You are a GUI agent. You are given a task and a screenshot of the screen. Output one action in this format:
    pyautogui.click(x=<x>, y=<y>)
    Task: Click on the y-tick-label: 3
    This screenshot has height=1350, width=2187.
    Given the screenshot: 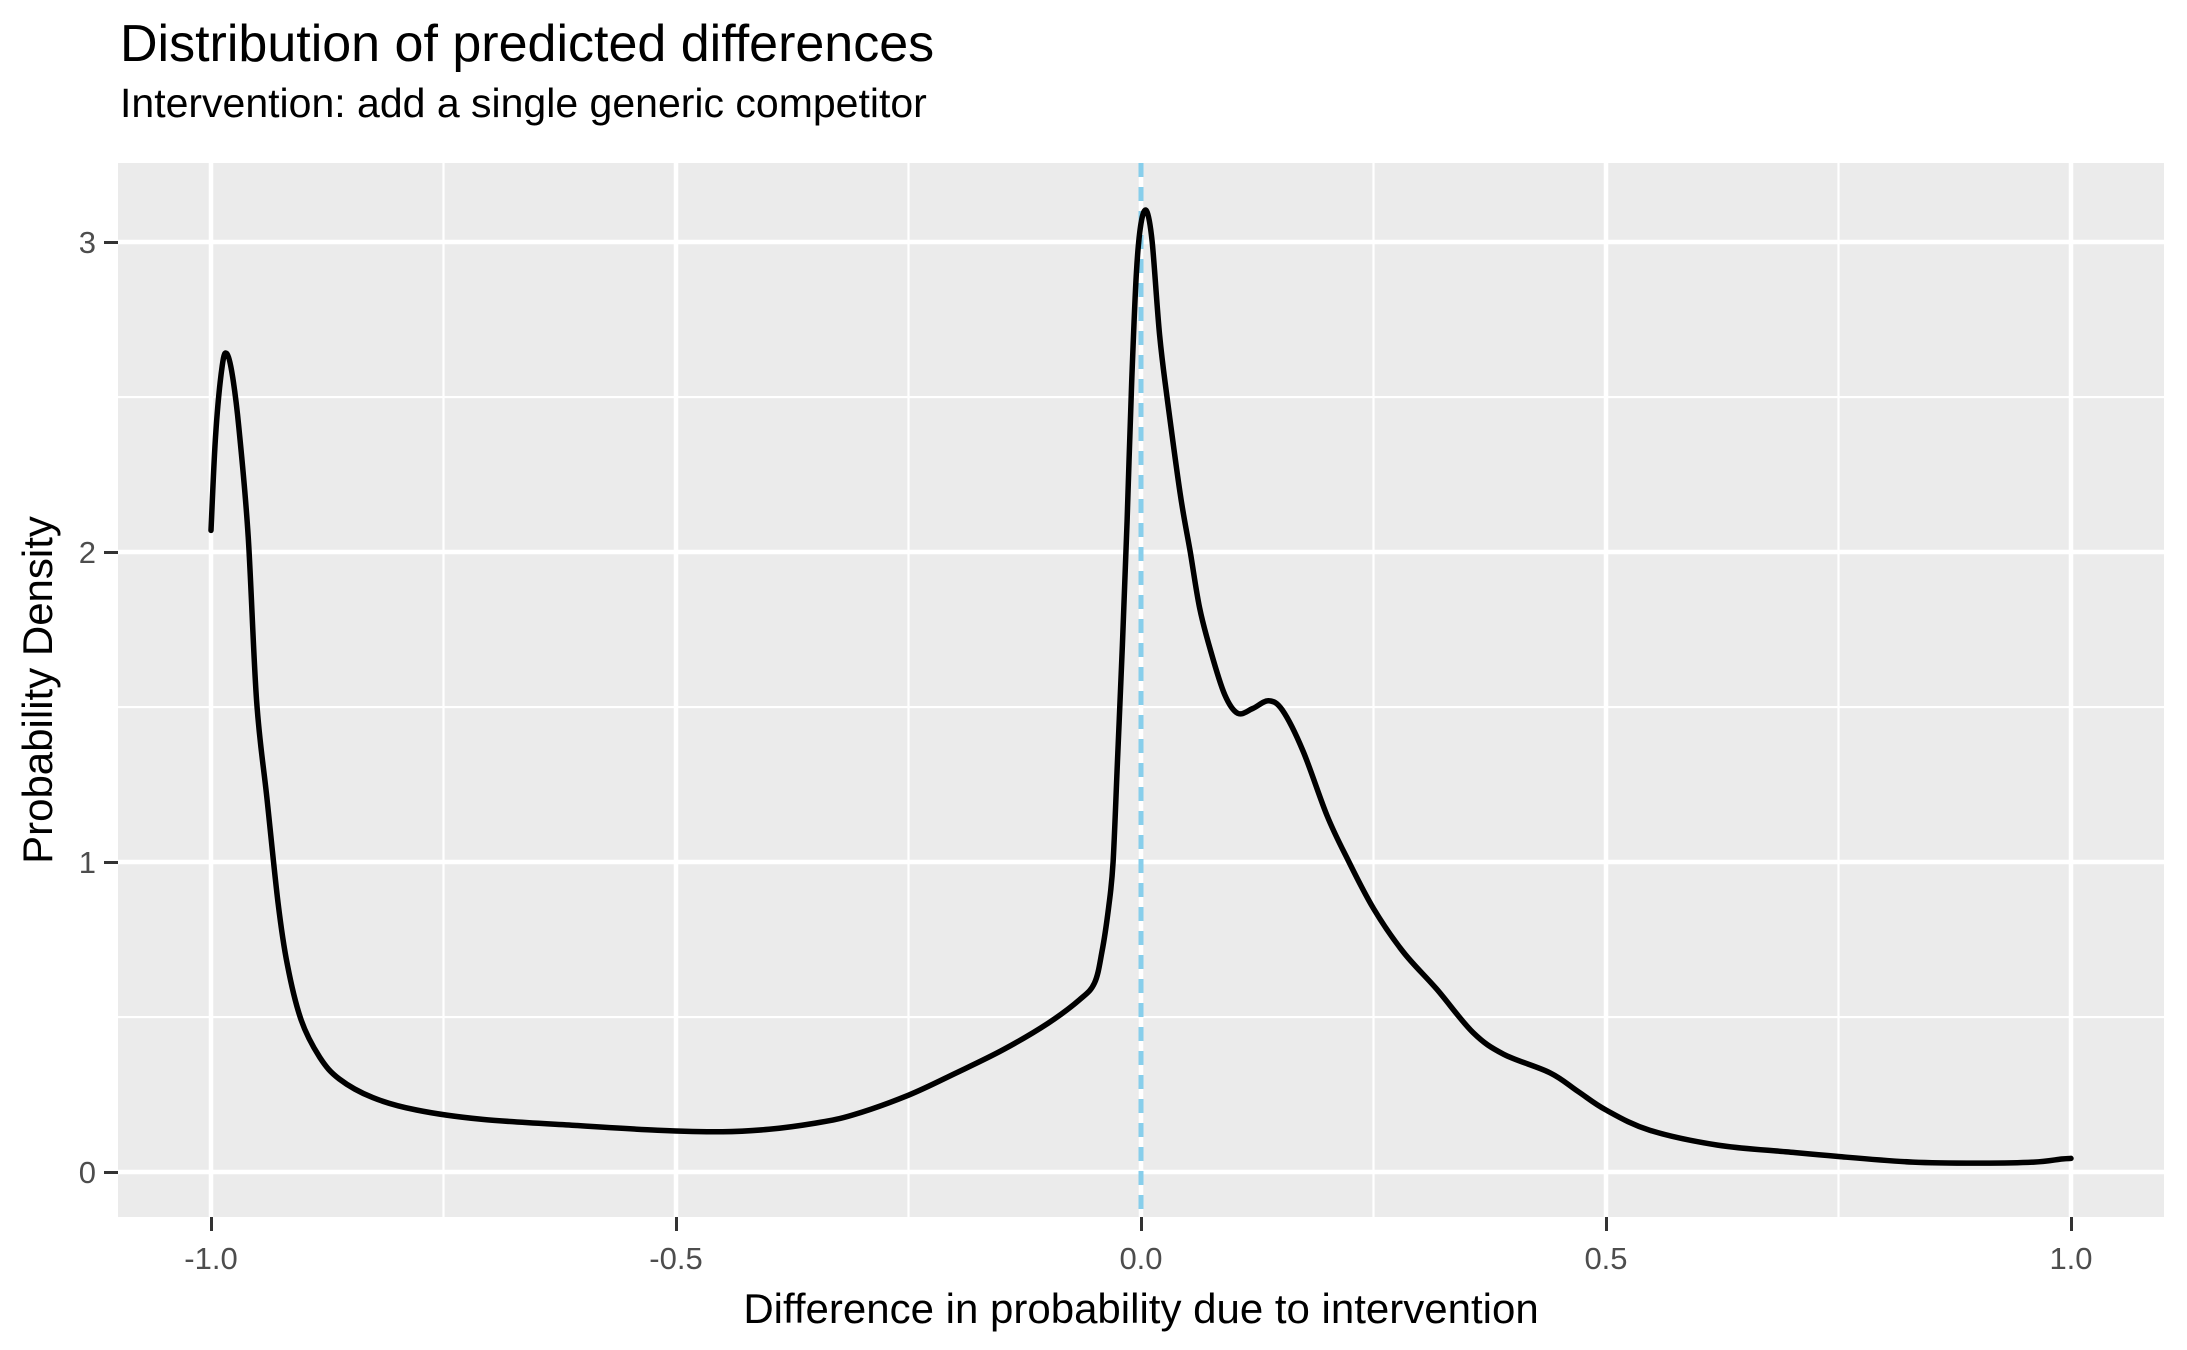 What is the action you would take?
    pyautogui.click(x=87, y=242)
    